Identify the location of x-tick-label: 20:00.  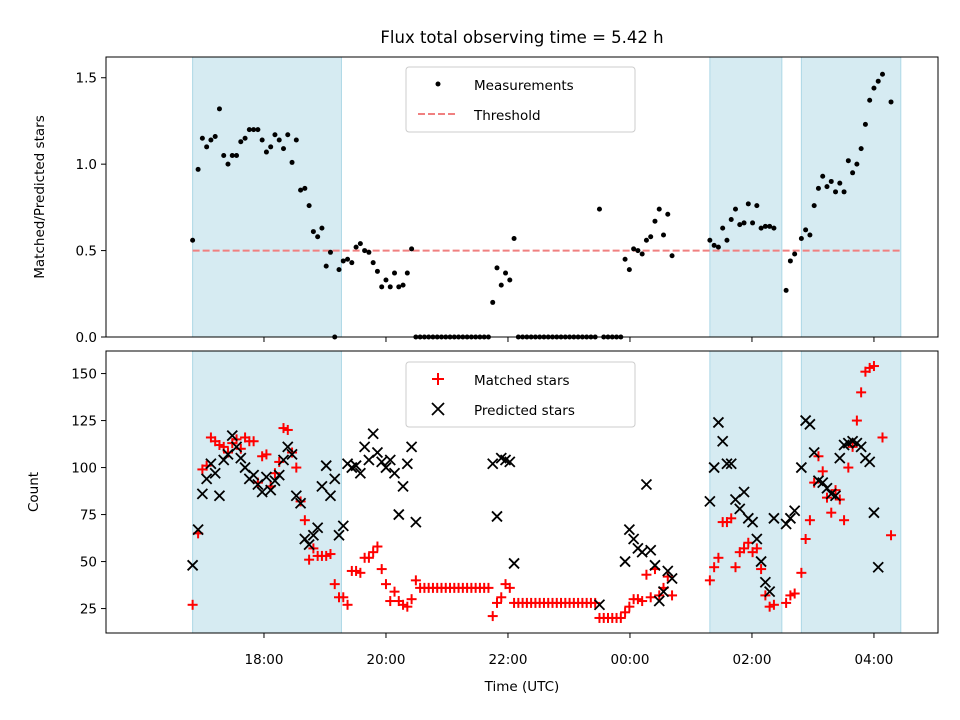
(386, 660).